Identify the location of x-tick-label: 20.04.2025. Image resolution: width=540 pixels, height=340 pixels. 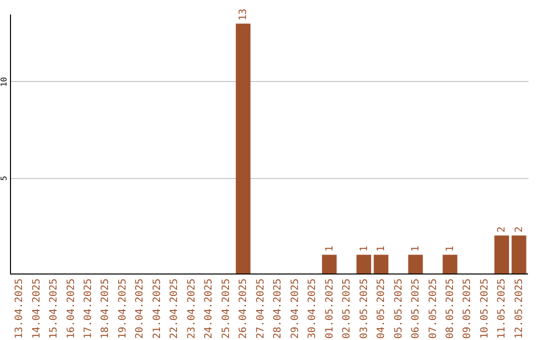
(140, 308).